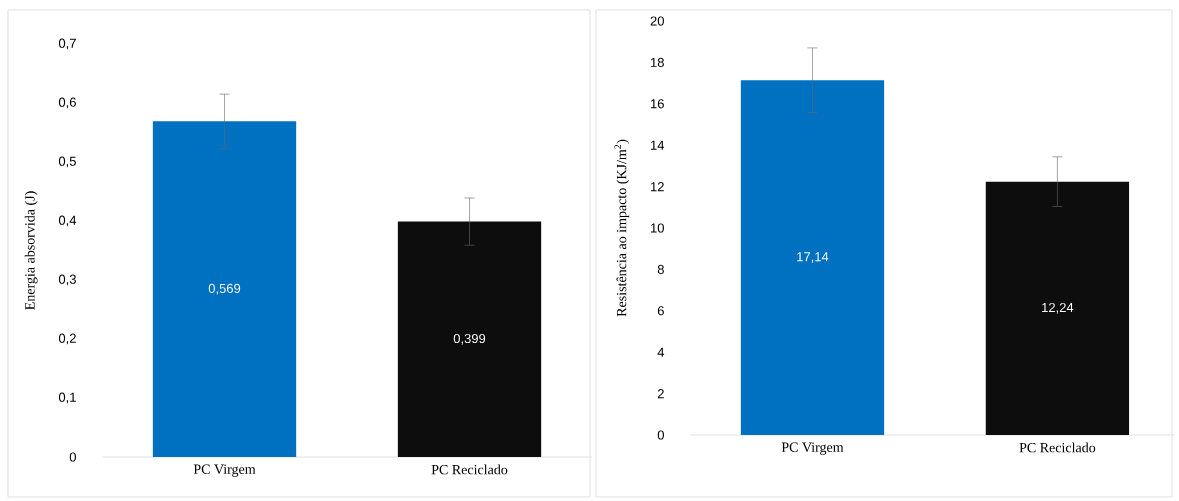 The width and height of the screenshot is (1179, 501). What do you see at coordinates (813, 257) in the screenshot?
I see `data-label: 17,14` at bounding box center [813, 257].